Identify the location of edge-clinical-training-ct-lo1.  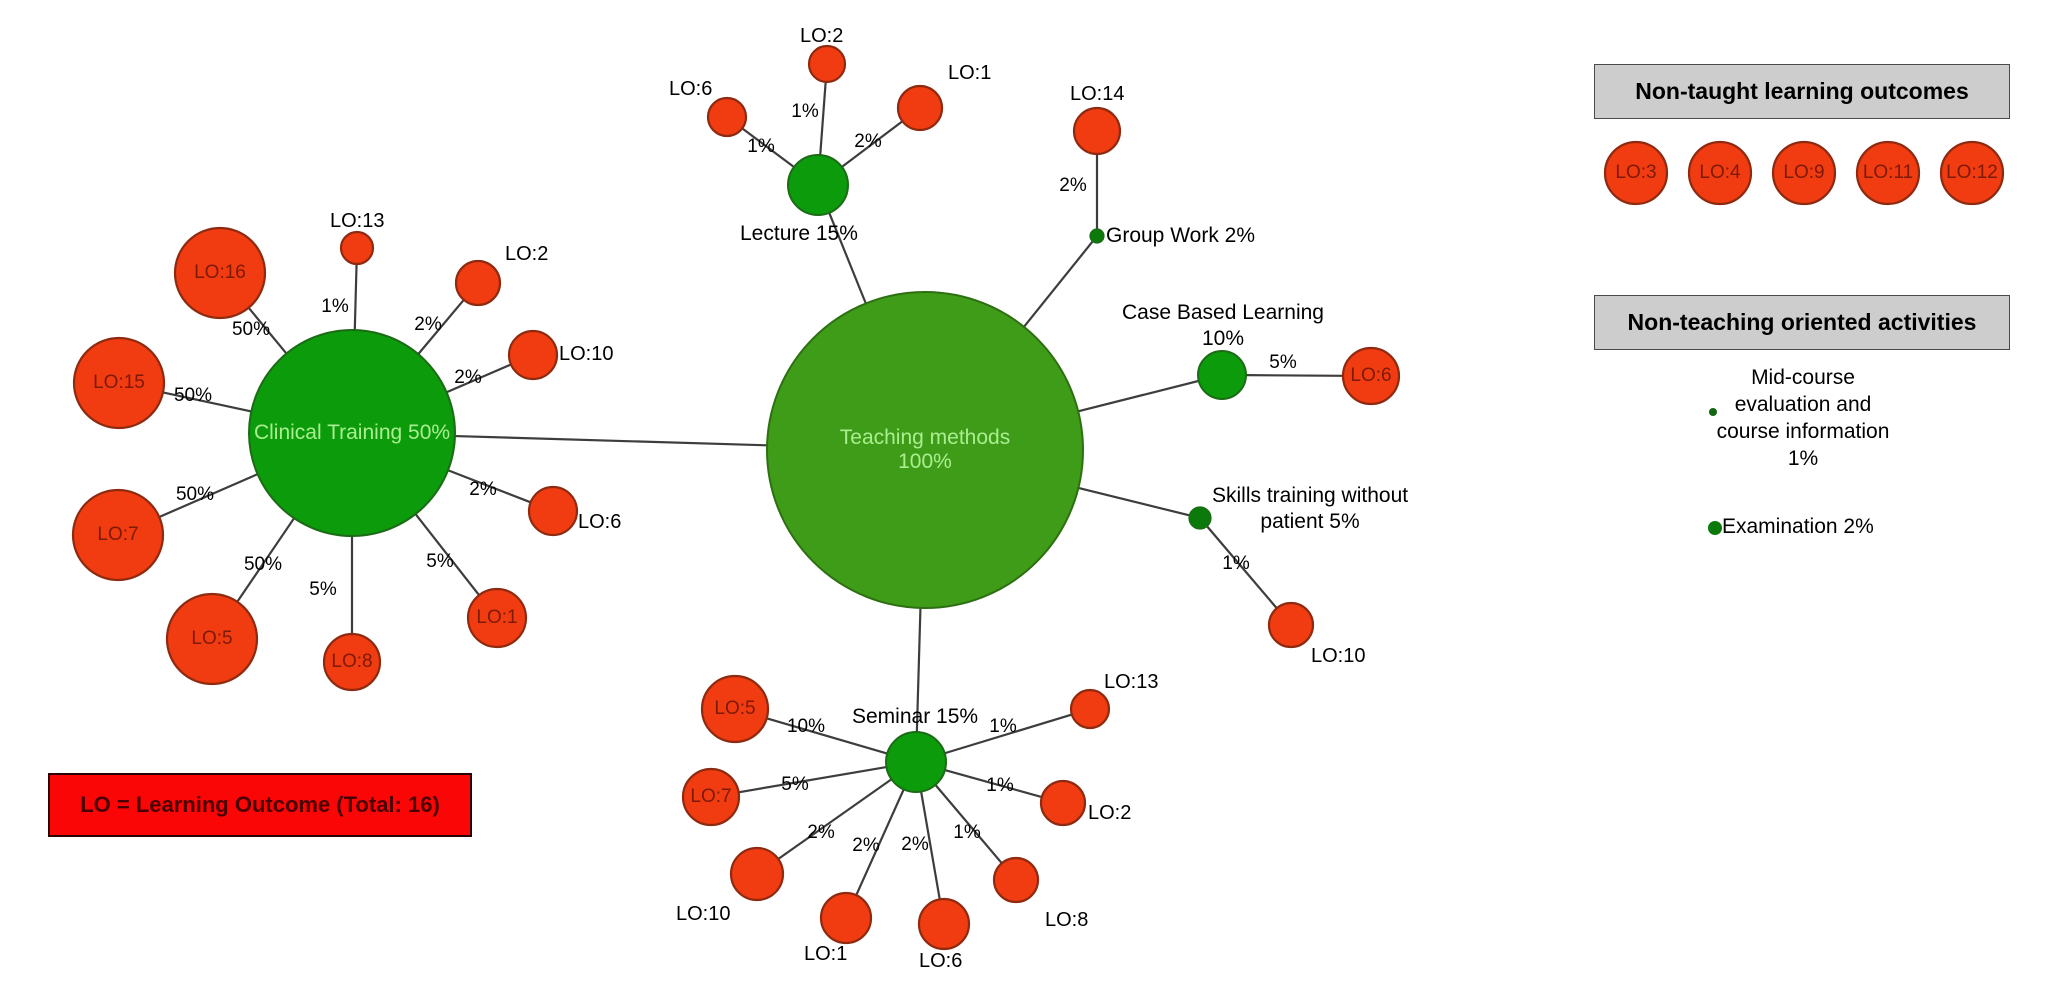
(447, 554).